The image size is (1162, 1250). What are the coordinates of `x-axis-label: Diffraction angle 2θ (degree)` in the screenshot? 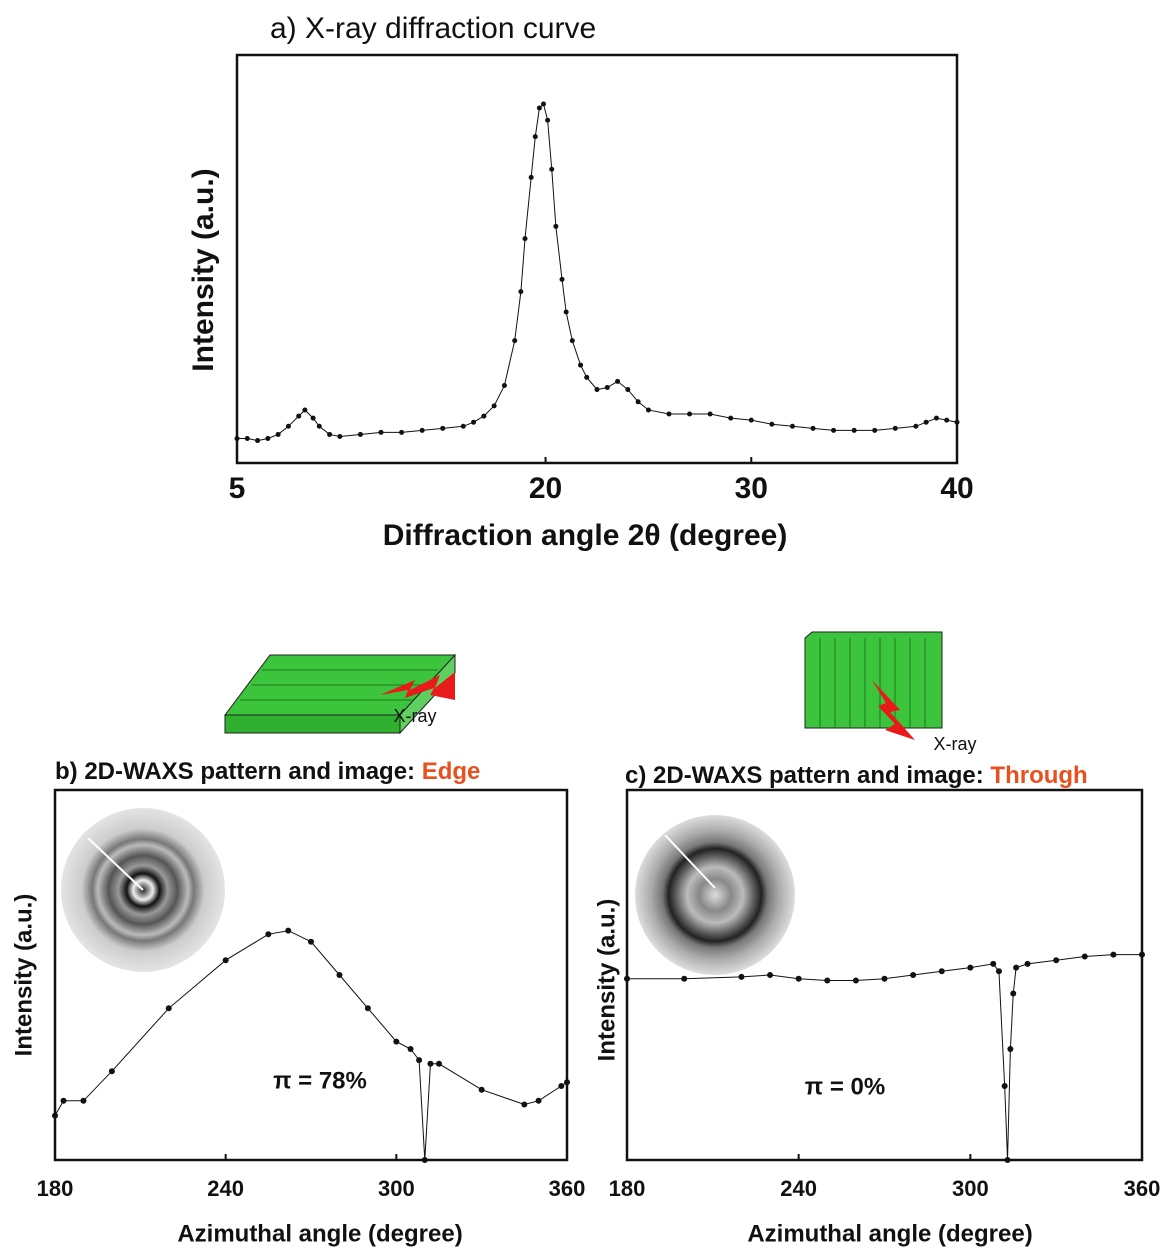 It's located at (585, 535).